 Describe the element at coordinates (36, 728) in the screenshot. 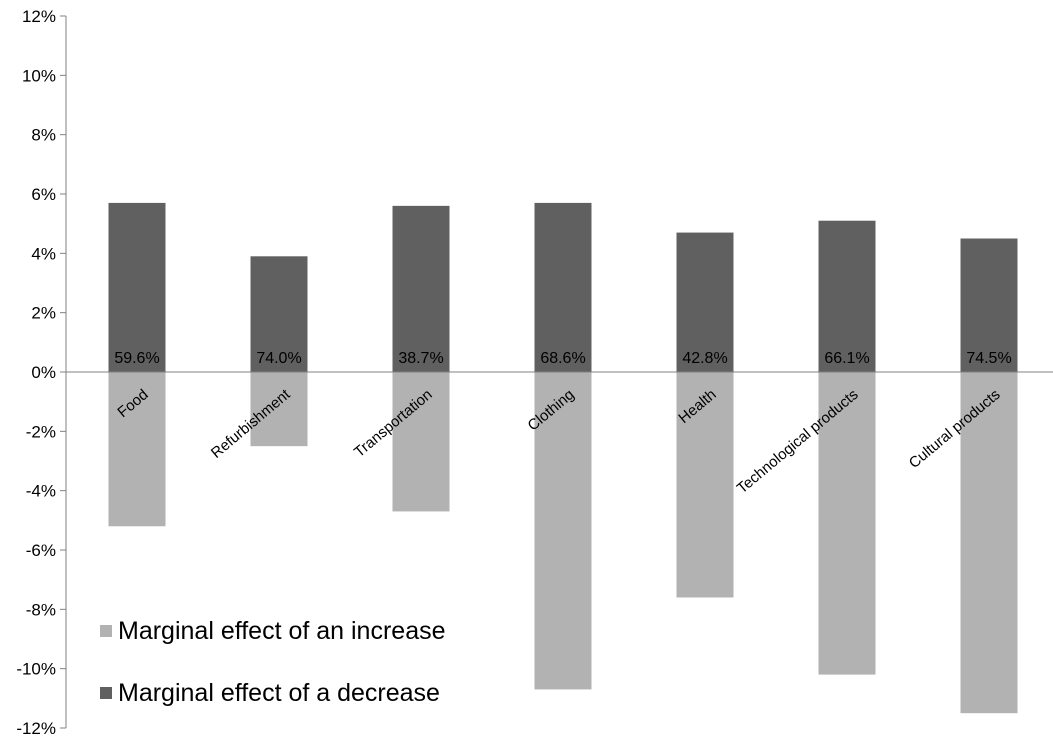

I see `y-tick-label: -12%` at that location.